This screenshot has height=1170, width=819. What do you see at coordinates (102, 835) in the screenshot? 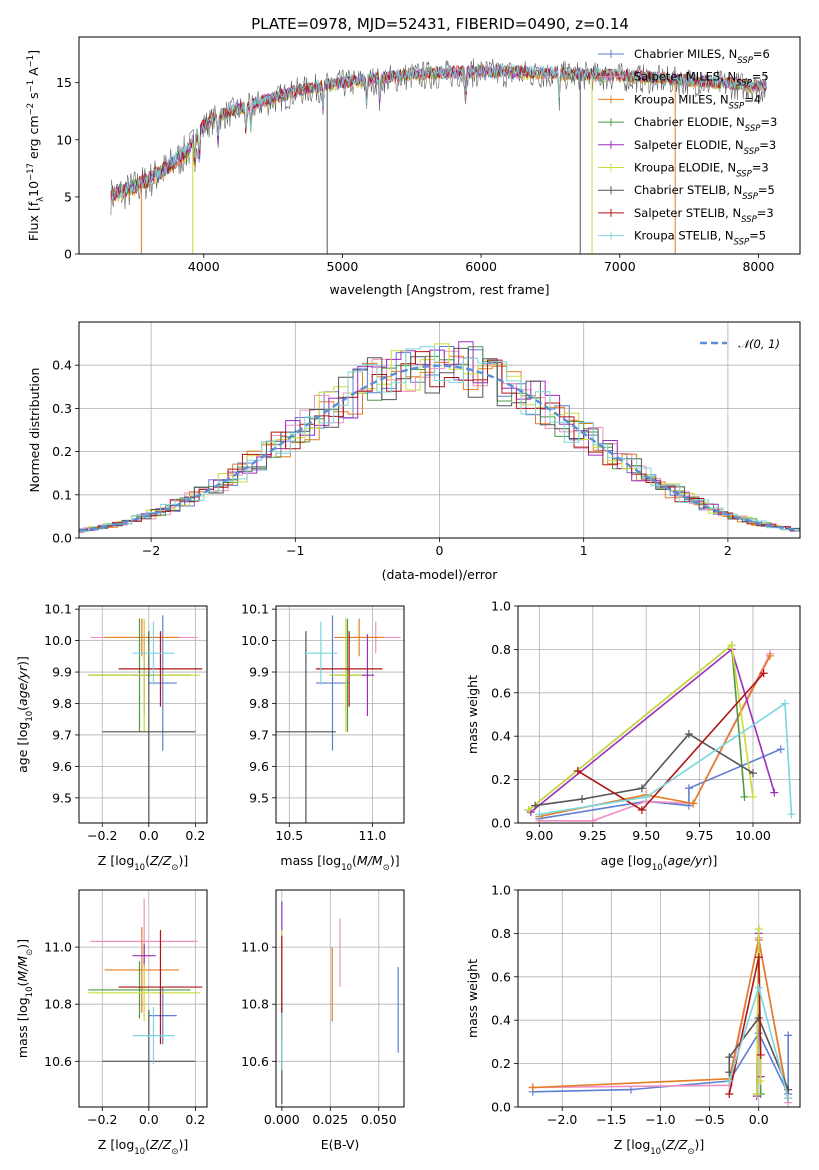
I see `x-tick-label: −0.2` at bounding box center [102, 835].